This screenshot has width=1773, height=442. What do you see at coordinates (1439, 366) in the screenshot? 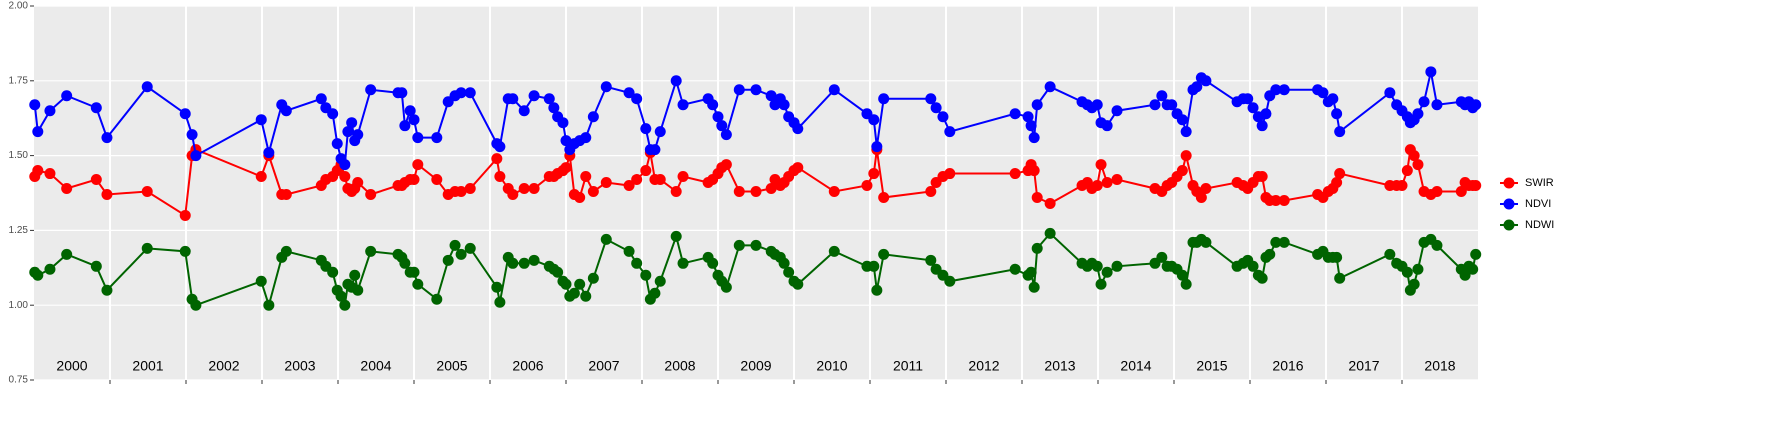
I see `year-label: 2018` at bounding box center [1439, 366].